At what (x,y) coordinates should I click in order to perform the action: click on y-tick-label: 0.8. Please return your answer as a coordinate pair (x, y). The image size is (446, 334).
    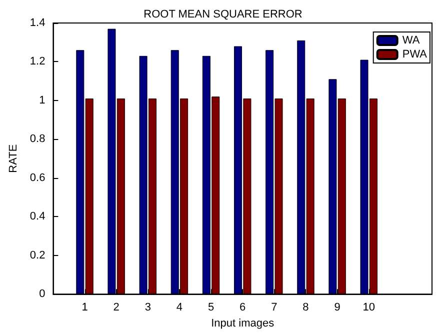
    Looking at the image, I should click on (38, 139).